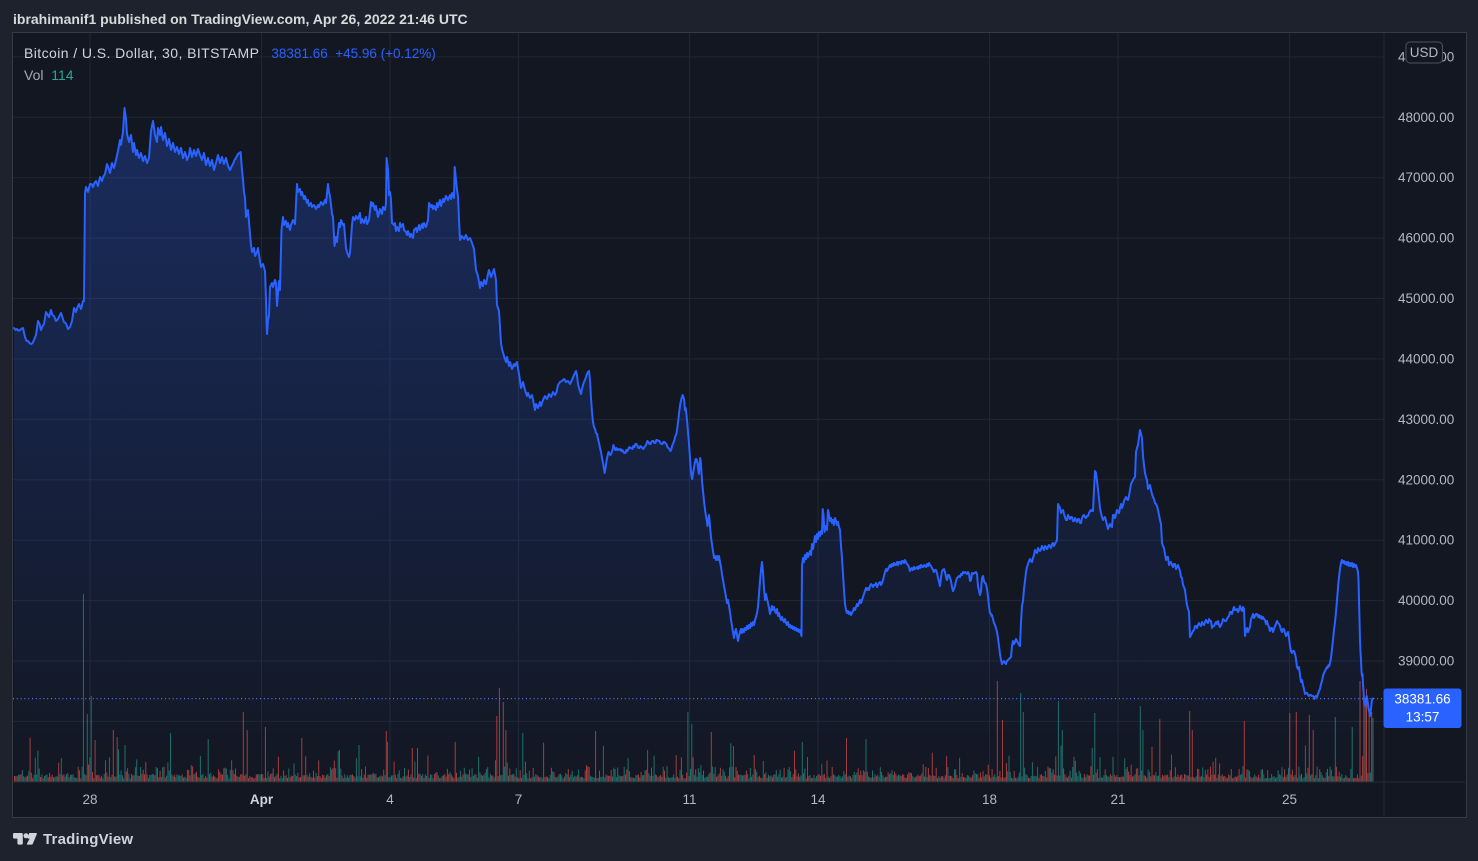  I want to click on svg-text: 18, so click(989, 799).